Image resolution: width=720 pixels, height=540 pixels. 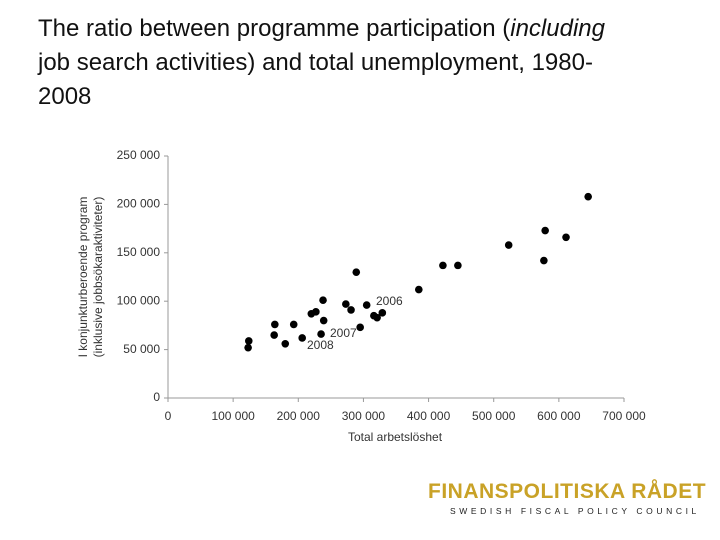 I want to click on y-axis-label: (inklusive jobbsökaraktiviteter), so click(x=98, y=277).